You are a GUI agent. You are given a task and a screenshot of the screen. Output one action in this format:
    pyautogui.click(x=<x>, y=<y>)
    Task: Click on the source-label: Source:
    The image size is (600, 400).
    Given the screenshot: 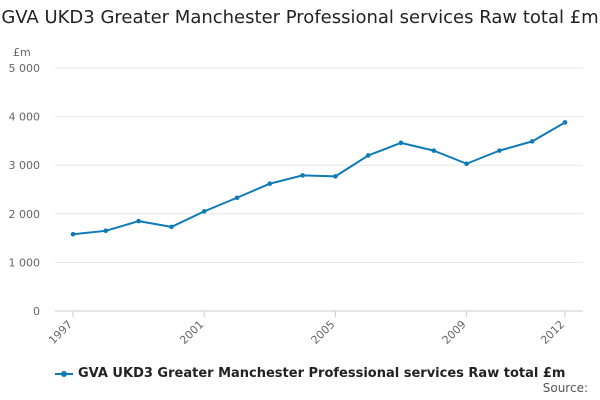 What is the action you would take?
    pyautogui.click(x=565, y=388)
    